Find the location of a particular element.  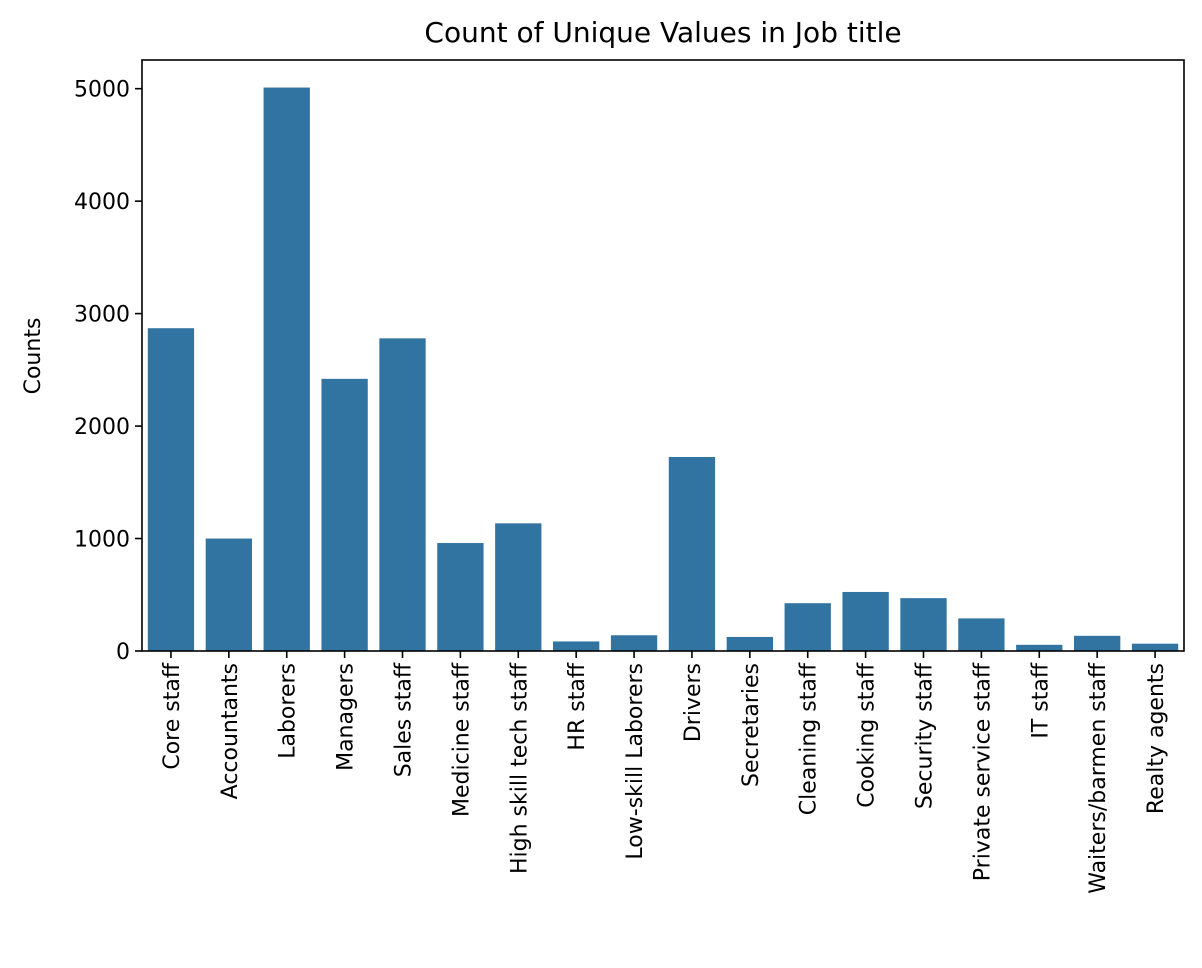

x-tick-label: Low-skill Laborers is located at coordinates (635, 761).